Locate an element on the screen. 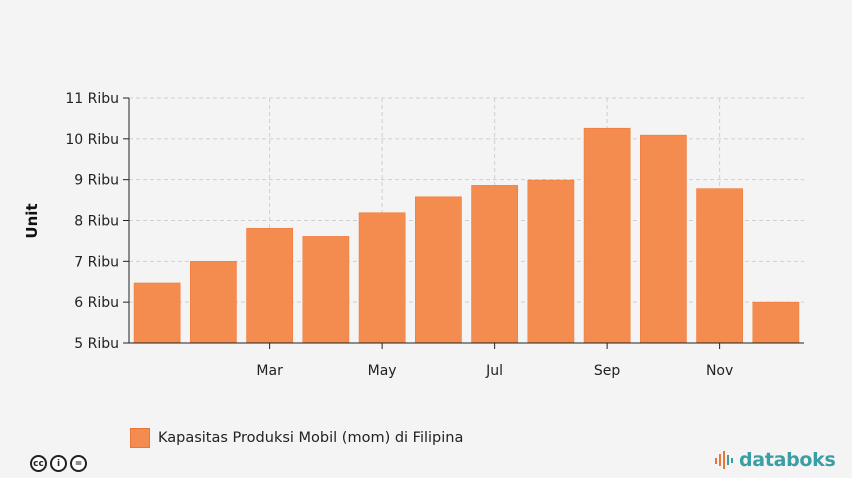  brand-logo: databoks is located at coordinates (775, 460).